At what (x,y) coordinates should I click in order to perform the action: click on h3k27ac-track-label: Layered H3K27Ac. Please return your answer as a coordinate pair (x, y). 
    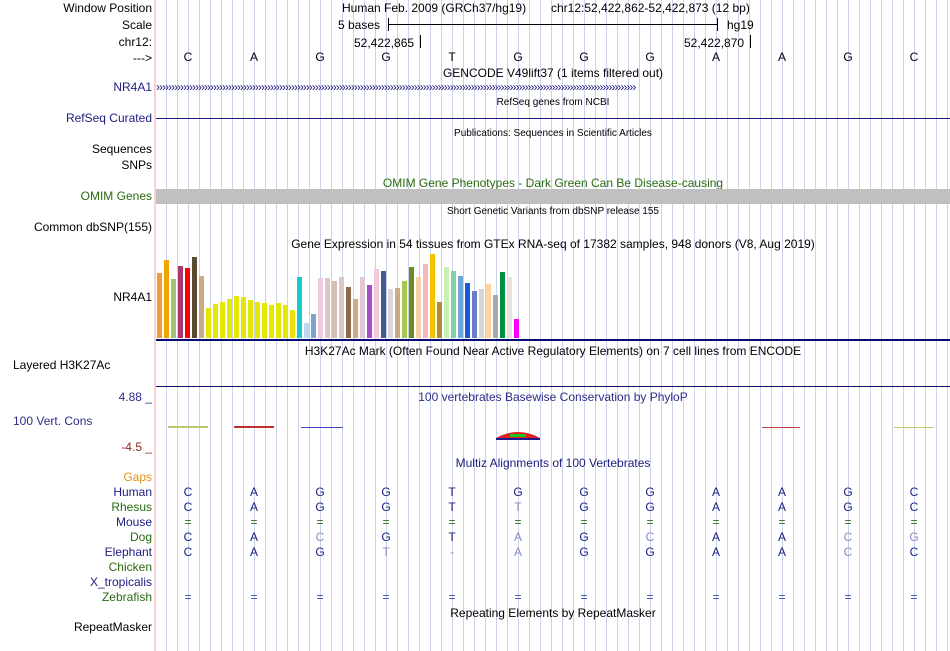
    Looking at the image, I should click on (62, 365).